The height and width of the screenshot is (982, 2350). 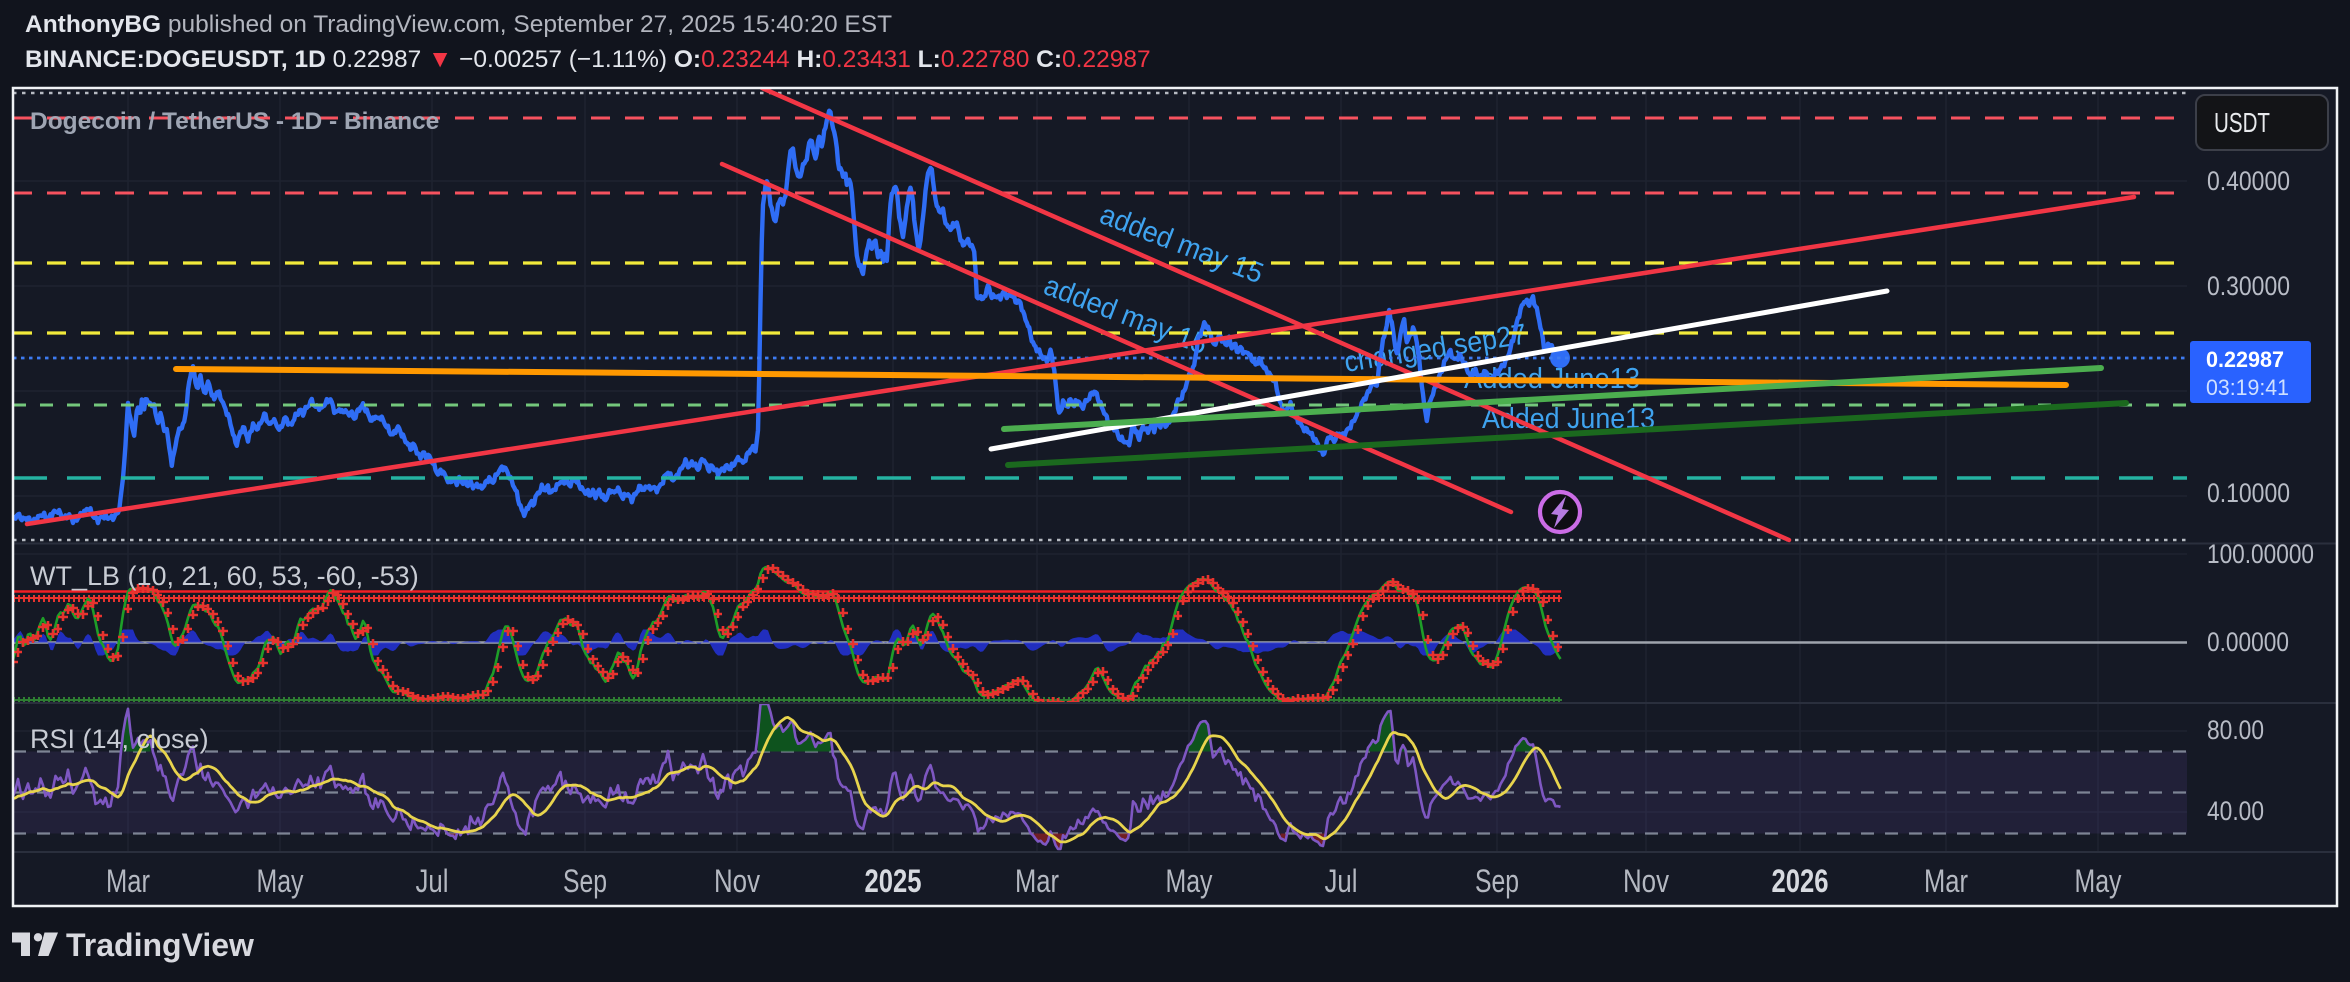 I want to click on svg-text: 80.00, so click(x=2235, y=730).